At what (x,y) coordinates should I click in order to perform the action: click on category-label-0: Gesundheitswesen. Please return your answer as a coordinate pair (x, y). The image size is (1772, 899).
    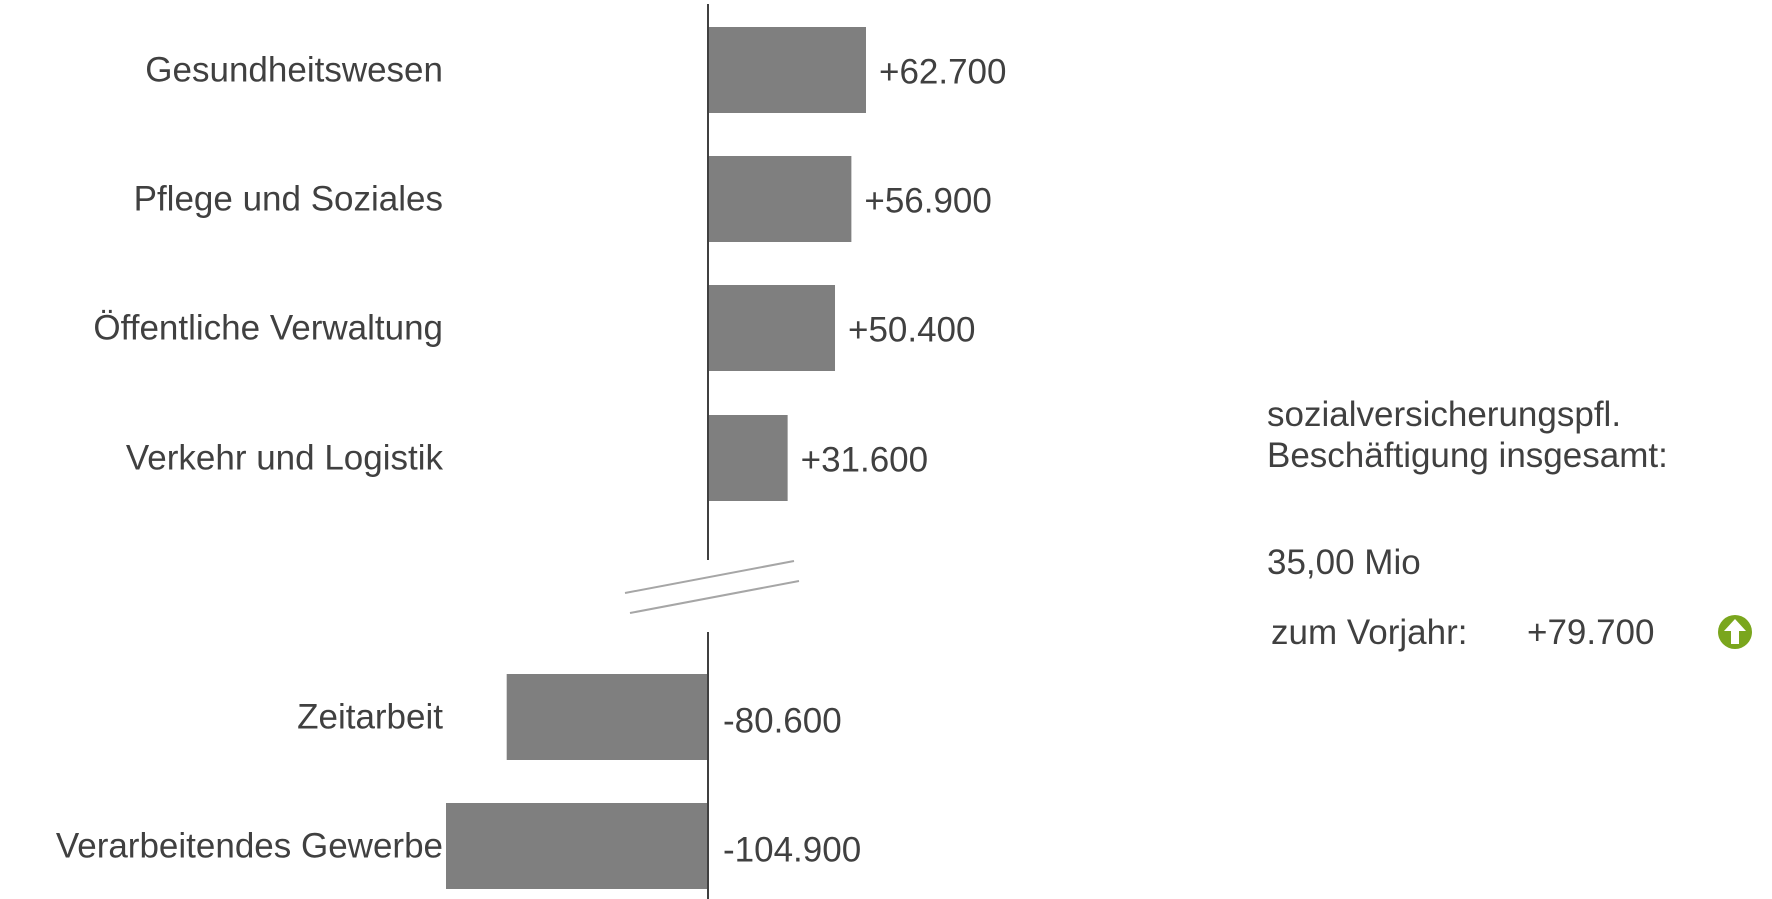
    Looking at the image, I should click on (294, 70).